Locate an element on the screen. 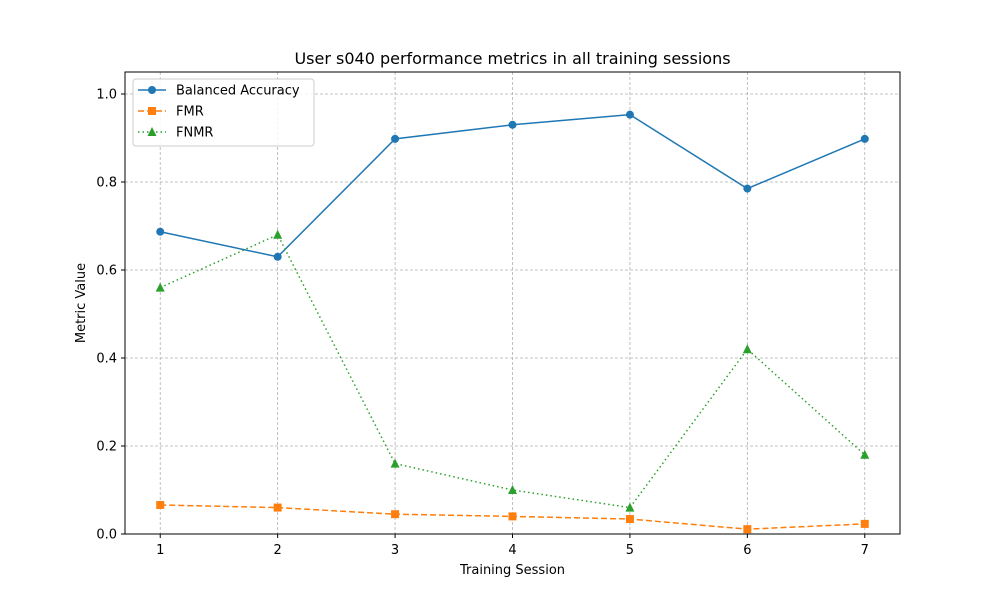 This screenshot has width=1000, height=600. y-tick-label: 0.4 is located at coordinates (106, 359).